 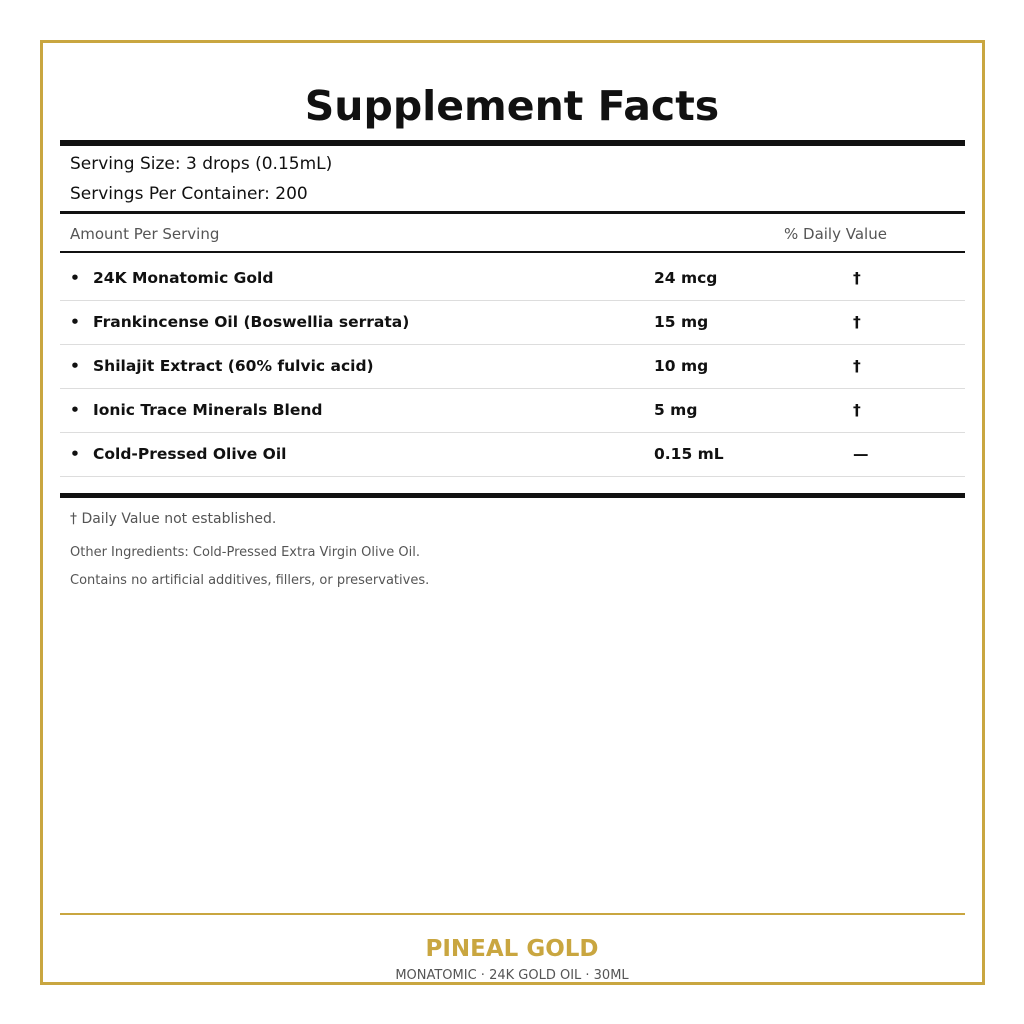 What do you see at coordinates (189, 194) in the screenshot?
I see `servings-per-container: Servings Per Container: 200` at bounding box center [189, 194].